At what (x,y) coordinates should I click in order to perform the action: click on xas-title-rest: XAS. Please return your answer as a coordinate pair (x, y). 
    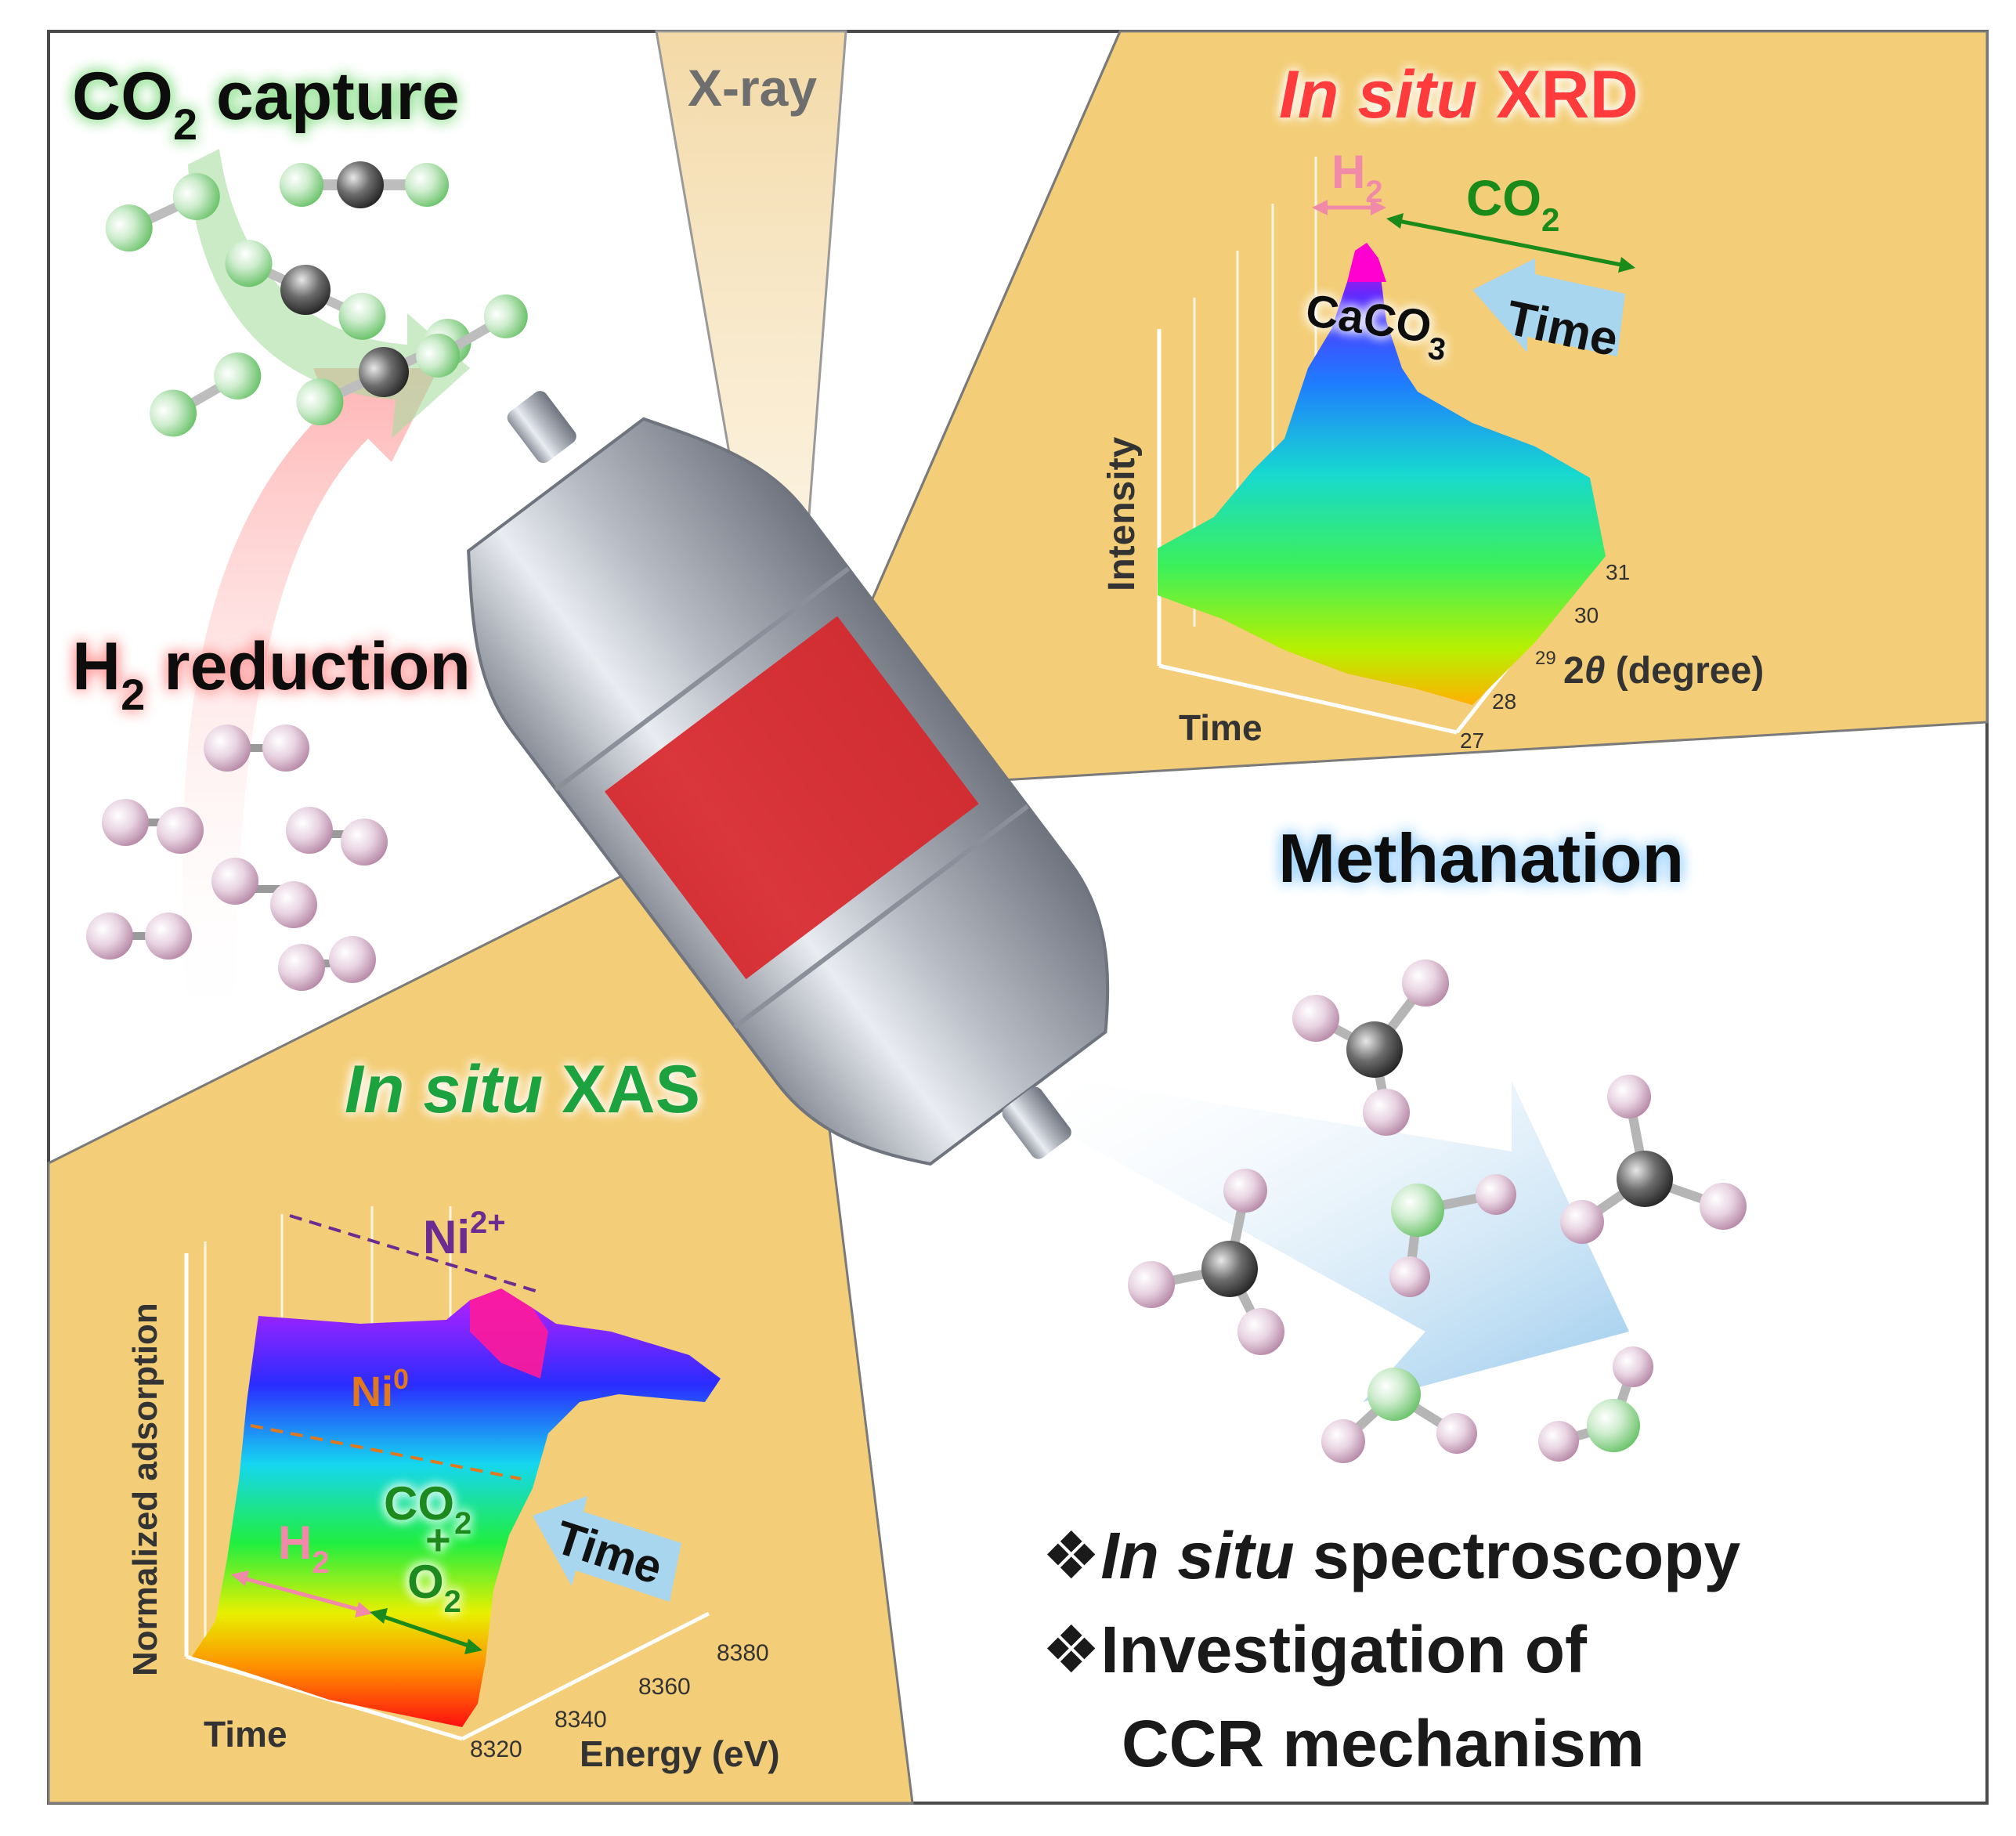
    Looking at the image, I should click on (621, 1089).